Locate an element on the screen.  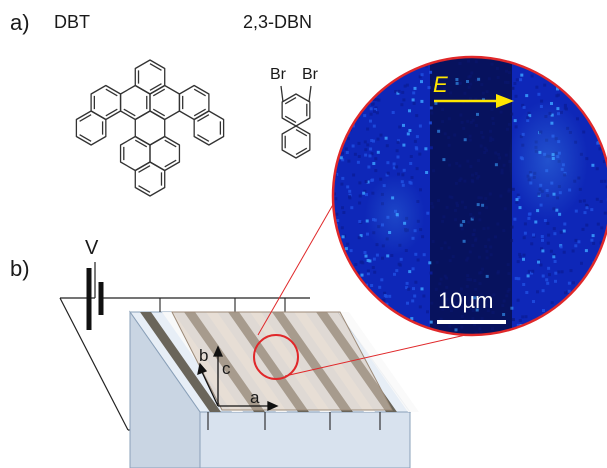
scale-bar-label: 10µm is located at coordinates (465, 300).